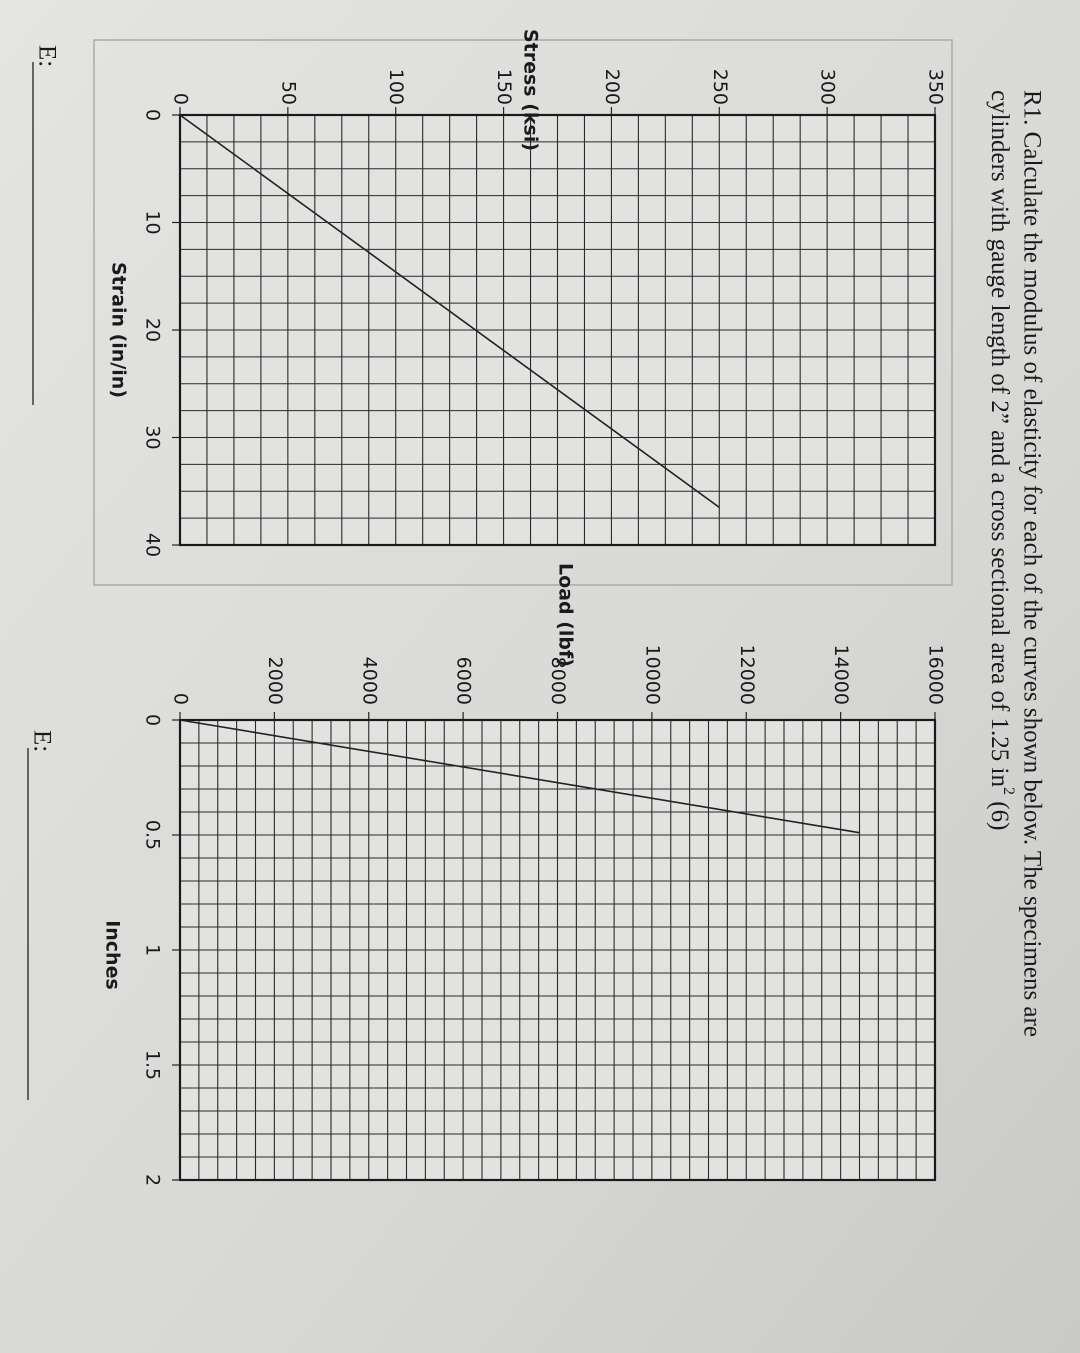 The width and height of the screenshot is (1080, 1353). Describe the element at coordinates (153, 950) in the screenshot. I see `x-tick-label: 1` at that location.